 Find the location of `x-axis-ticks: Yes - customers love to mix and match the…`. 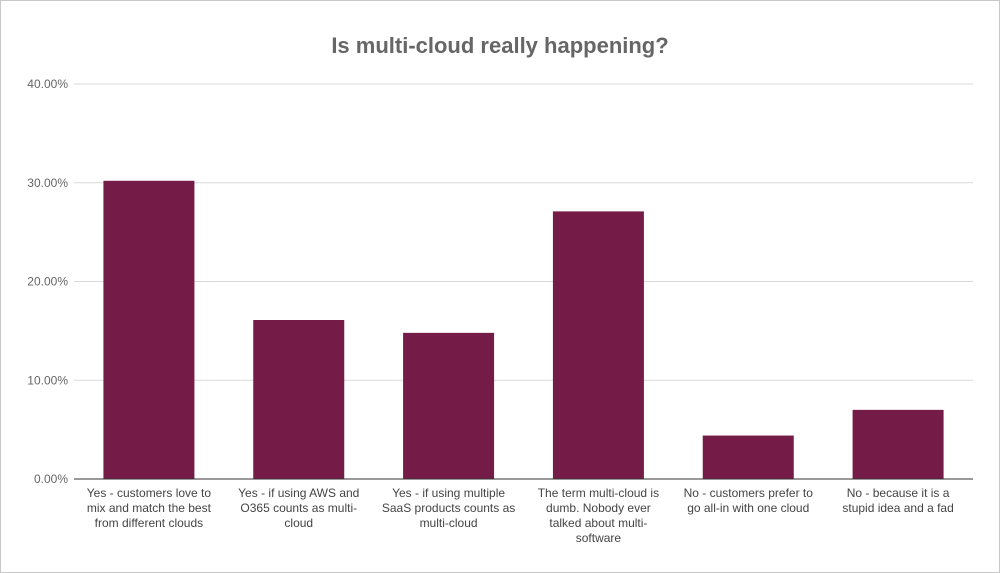

x-axis-ticks: Yes - customers love to mix and match the… is located at coordinates (520, 515).